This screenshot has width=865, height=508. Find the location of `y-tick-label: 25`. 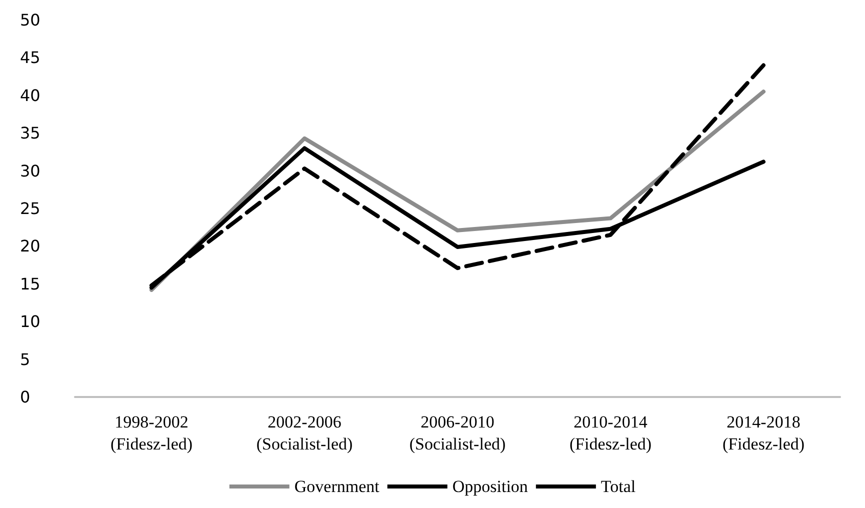

y-tick-label: 25 is located at coordinates (30, 208).